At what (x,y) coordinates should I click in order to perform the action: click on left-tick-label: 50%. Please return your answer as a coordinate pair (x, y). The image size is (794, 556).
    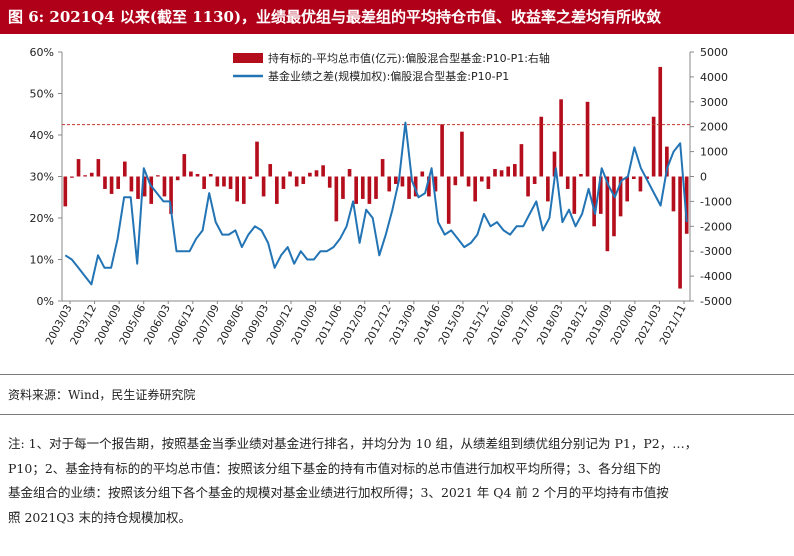
    Looking at the image, I should click on (42, 94).